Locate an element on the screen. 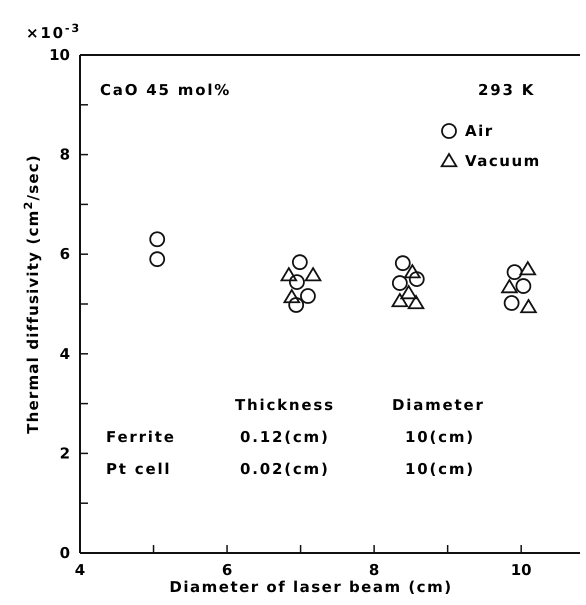  x-tick-label: 6 is located at coordinates (227, 570).